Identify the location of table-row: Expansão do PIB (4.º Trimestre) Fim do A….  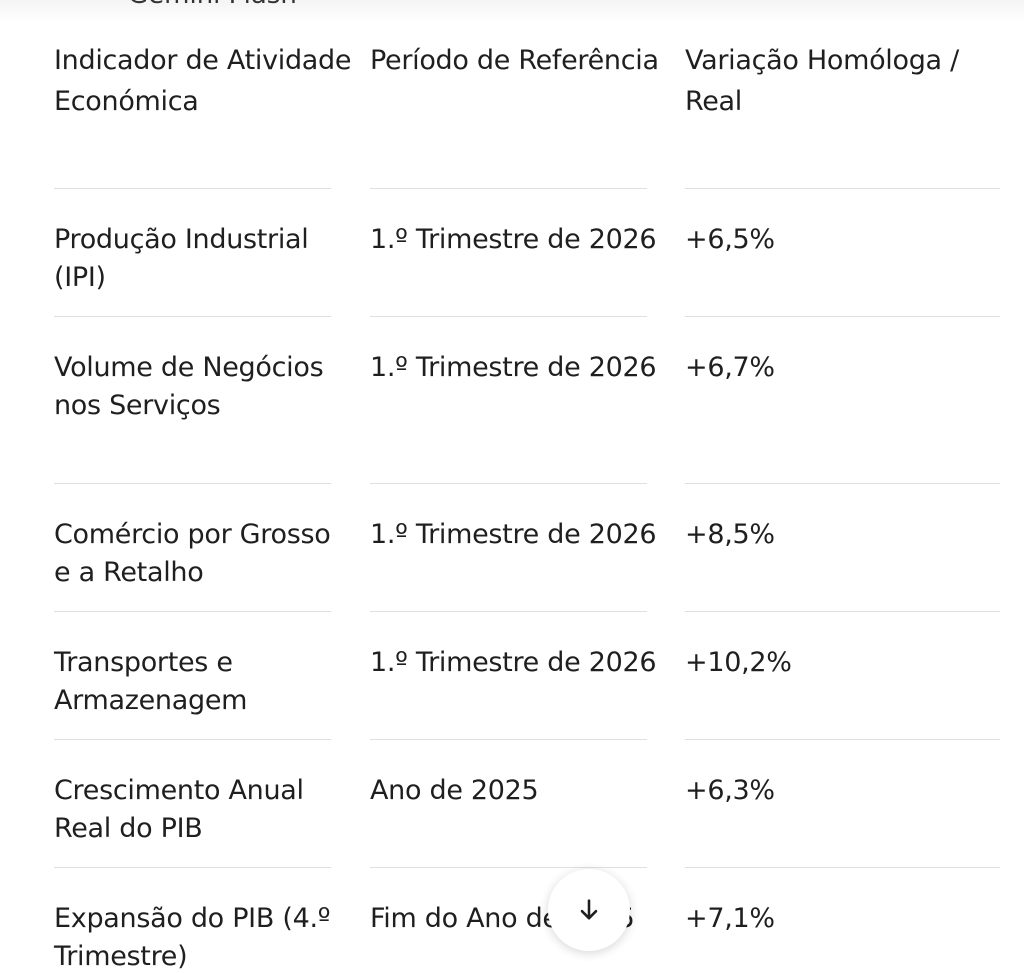
(527, 920).